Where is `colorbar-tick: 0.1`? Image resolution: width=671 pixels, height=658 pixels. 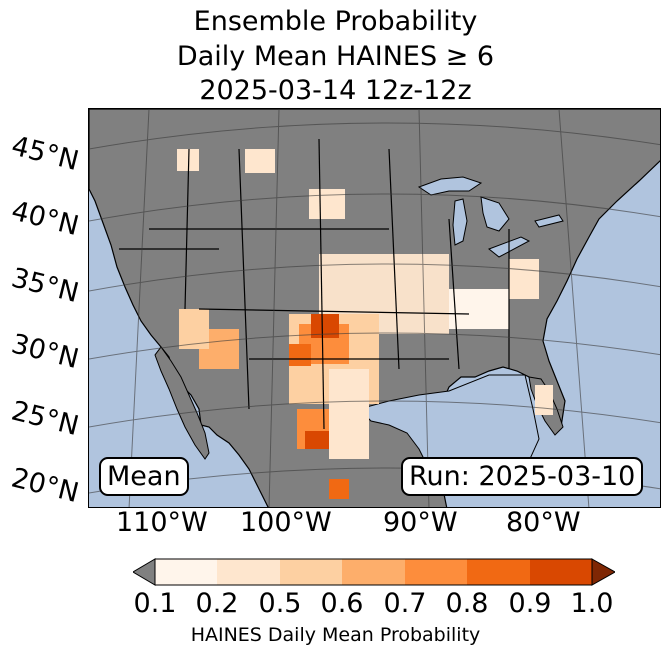
colorbar-tick: 0.1 is located at coordinates (155, 603).